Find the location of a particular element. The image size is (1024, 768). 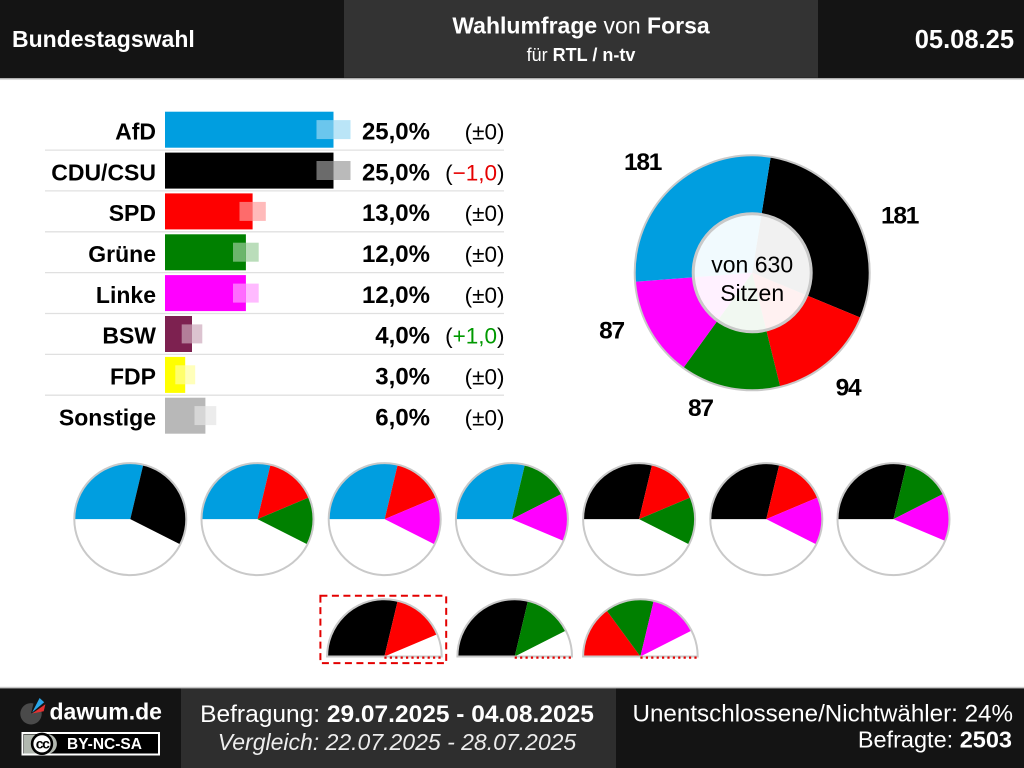

svg-text:Befragung: 29.07.2025 - 04.08.: Befragung: 29.07.2025 - 04.08.2025 is located at coordinates (397, 714).